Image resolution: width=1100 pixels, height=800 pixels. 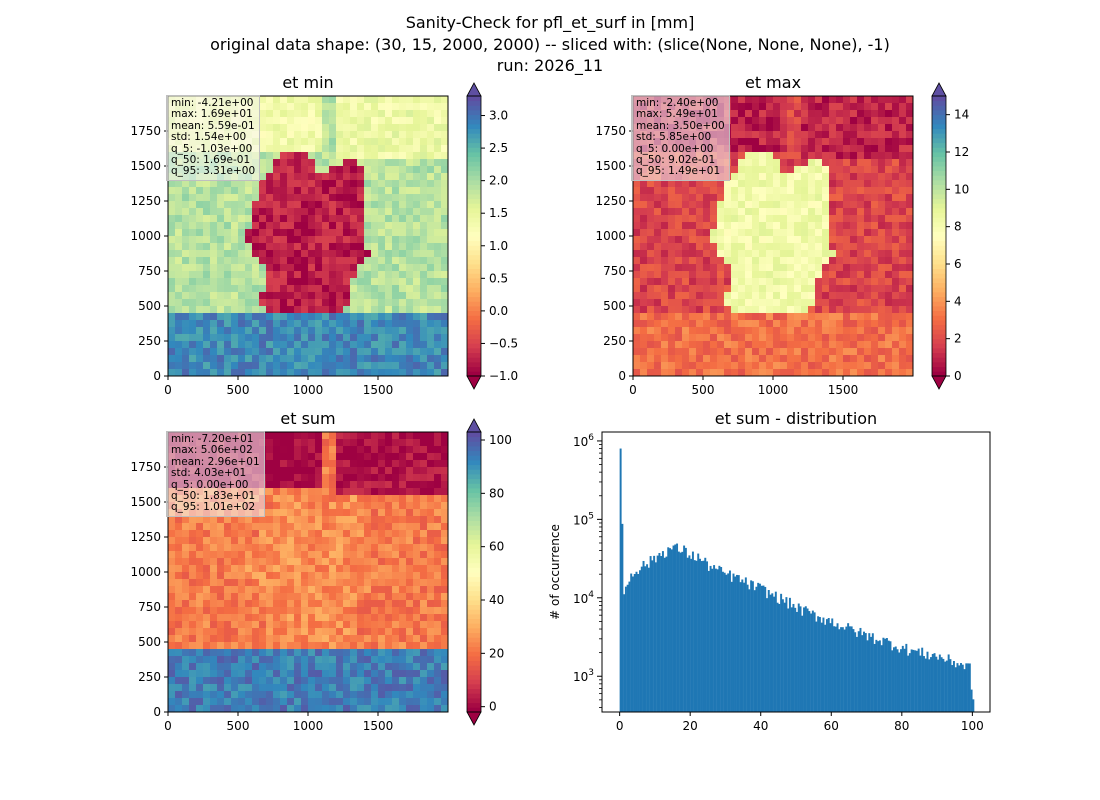 What do you see at coordinates (308, 390) in the screenshot?
I see `x-tick-label: 1000` at bounding box center [308, 390].